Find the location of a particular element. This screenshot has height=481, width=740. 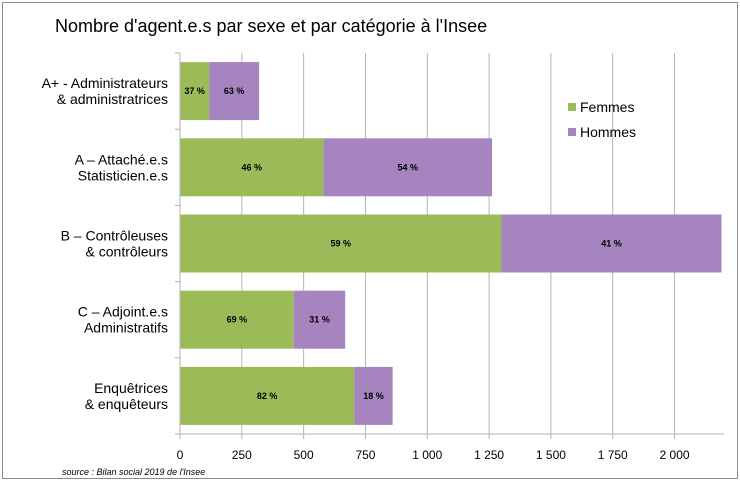

x-tick-label: 250 is located at coordinates (242, 455).